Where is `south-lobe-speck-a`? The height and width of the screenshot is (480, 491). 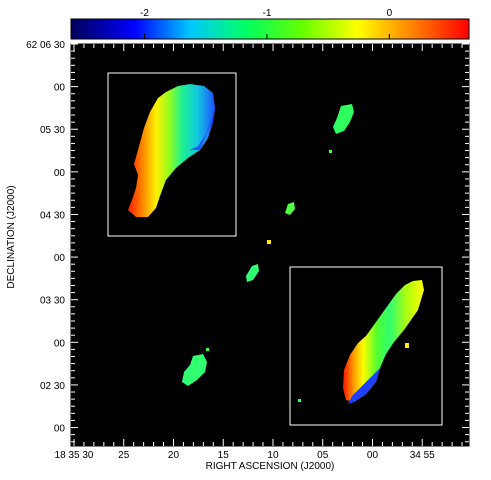 south-lobe-speck-a is located at coordinates (407, 345).